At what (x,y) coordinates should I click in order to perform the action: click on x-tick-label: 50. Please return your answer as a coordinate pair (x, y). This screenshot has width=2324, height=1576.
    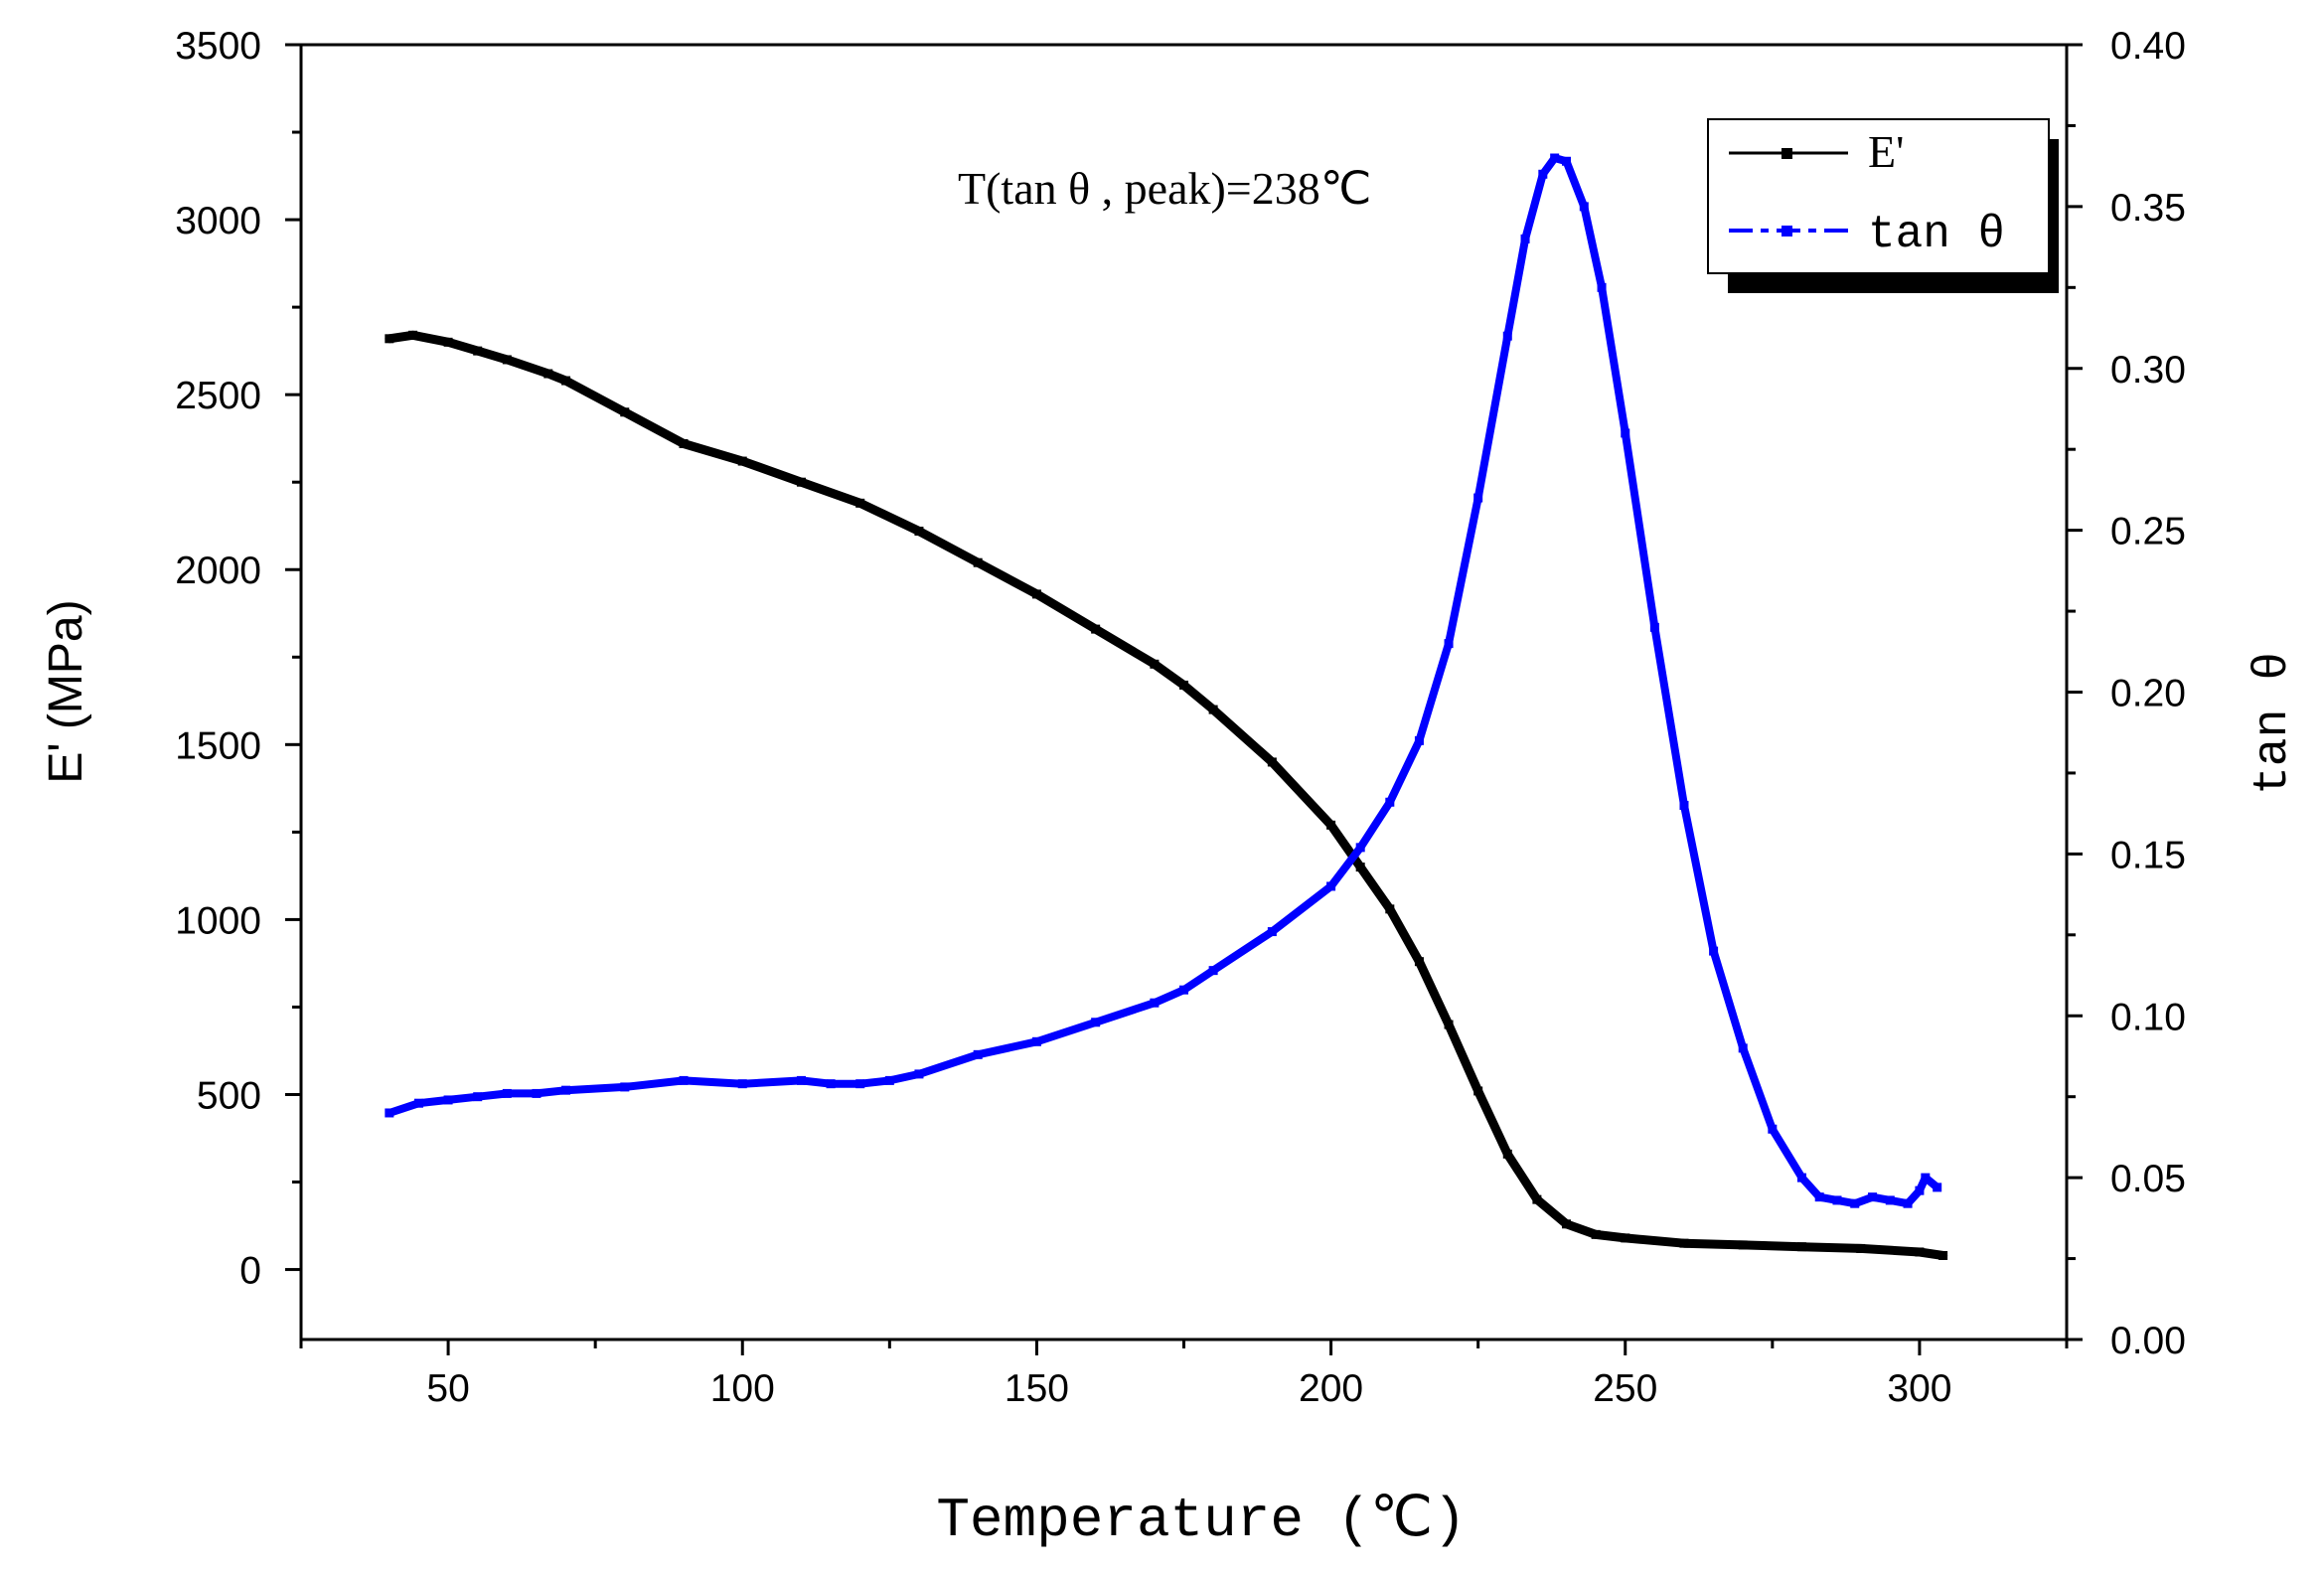
    Looking at the image, I should click on (447, 1388).